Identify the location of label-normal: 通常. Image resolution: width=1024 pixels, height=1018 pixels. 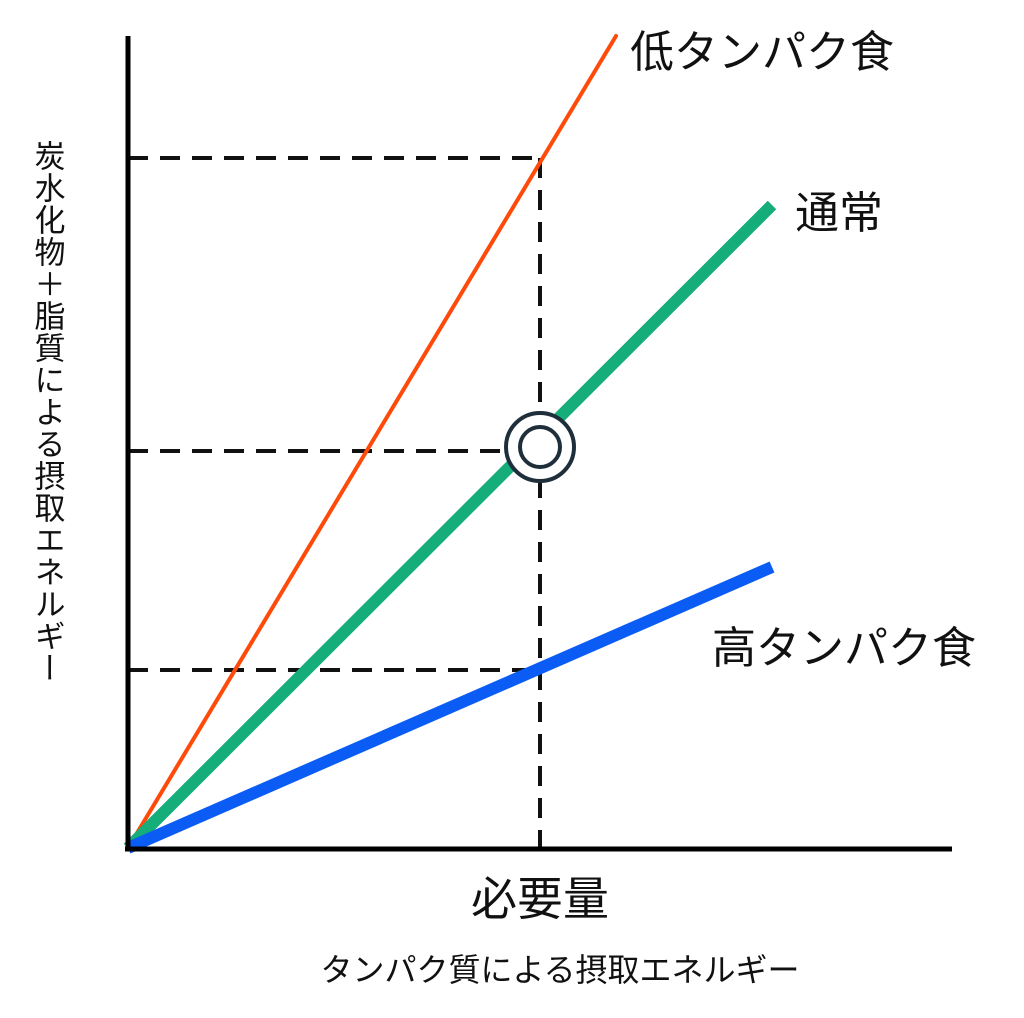
(839, 213).